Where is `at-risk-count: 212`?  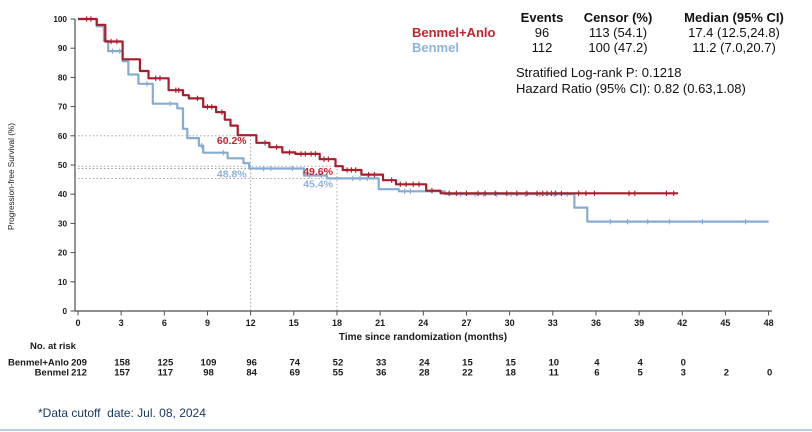 at-risk-count: 212 is located at coordinates (79, 373).